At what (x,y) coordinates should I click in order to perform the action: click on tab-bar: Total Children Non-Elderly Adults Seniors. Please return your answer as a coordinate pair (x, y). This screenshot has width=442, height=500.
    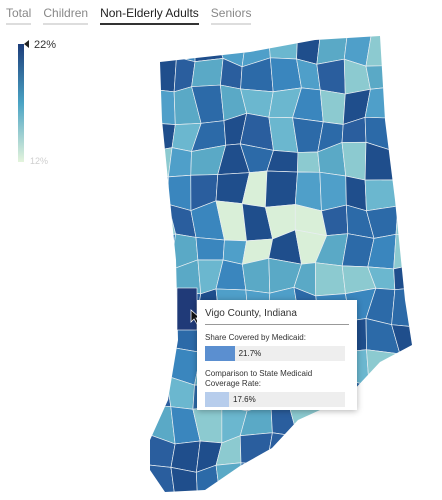
    Looking at the image, I should click on (129, 15).